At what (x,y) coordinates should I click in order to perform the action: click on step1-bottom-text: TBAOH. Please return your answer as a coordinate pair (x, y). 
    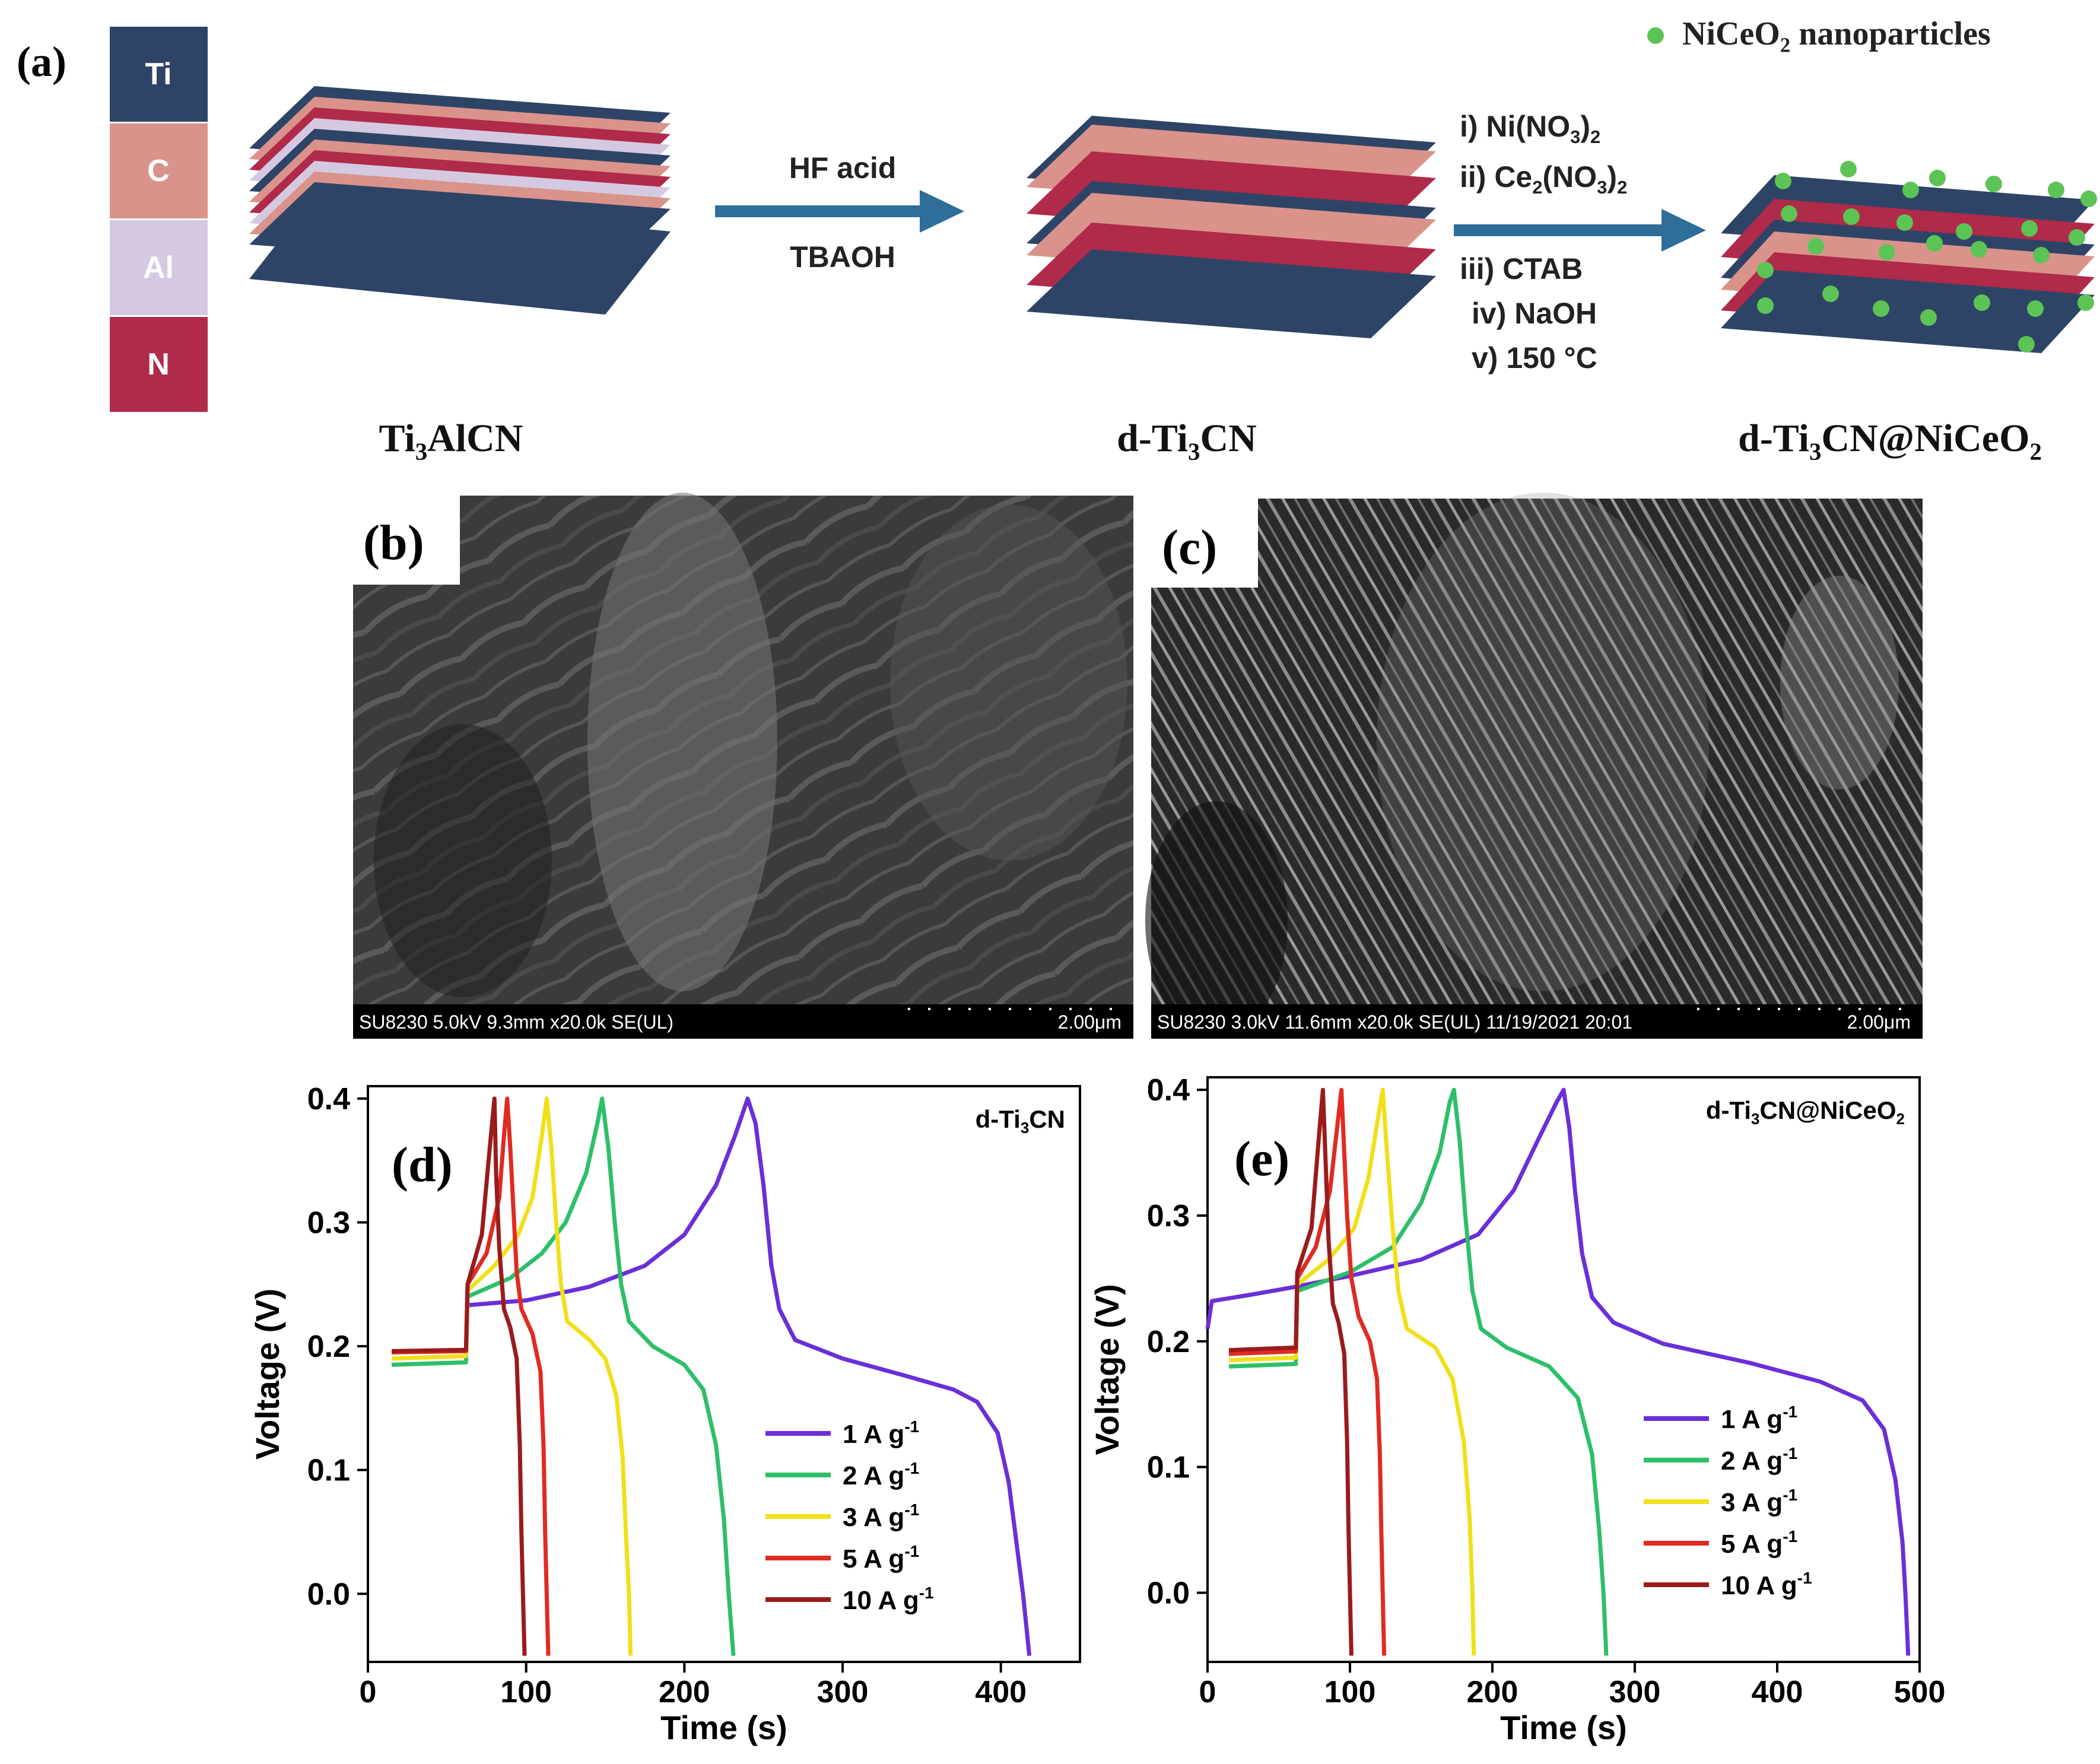
    Looking at the image, I should click on (842, 257).